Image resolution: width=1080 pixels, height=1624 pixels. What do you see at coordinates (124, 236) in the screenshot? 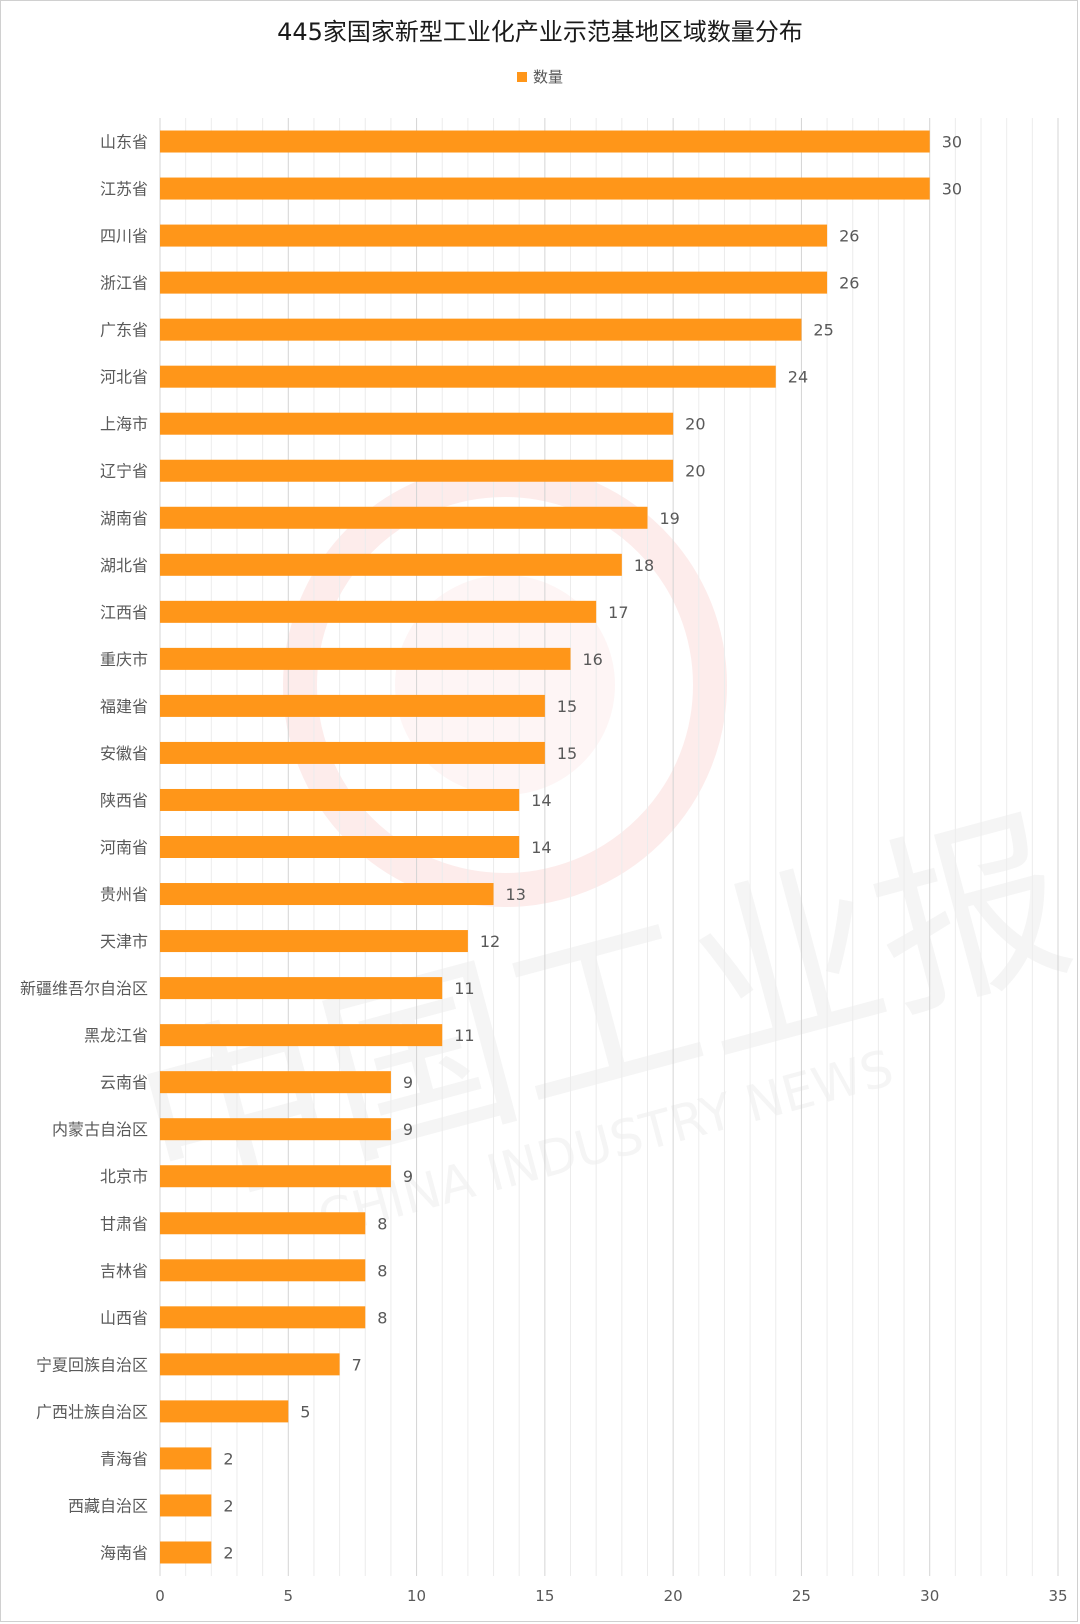
I see `category-label: 四川省` at bounding box center [124, 236].